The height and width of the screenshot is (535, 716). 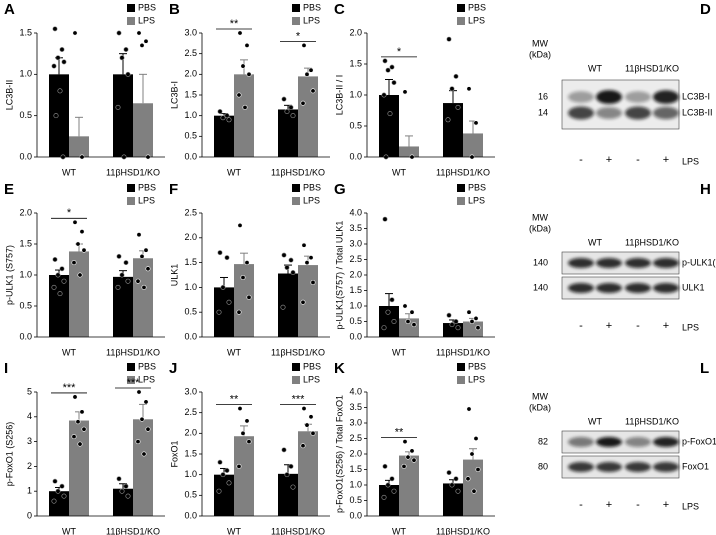 I want to click on x-tick-label: 11βHSD1/KO, so click(x=463, y=530).